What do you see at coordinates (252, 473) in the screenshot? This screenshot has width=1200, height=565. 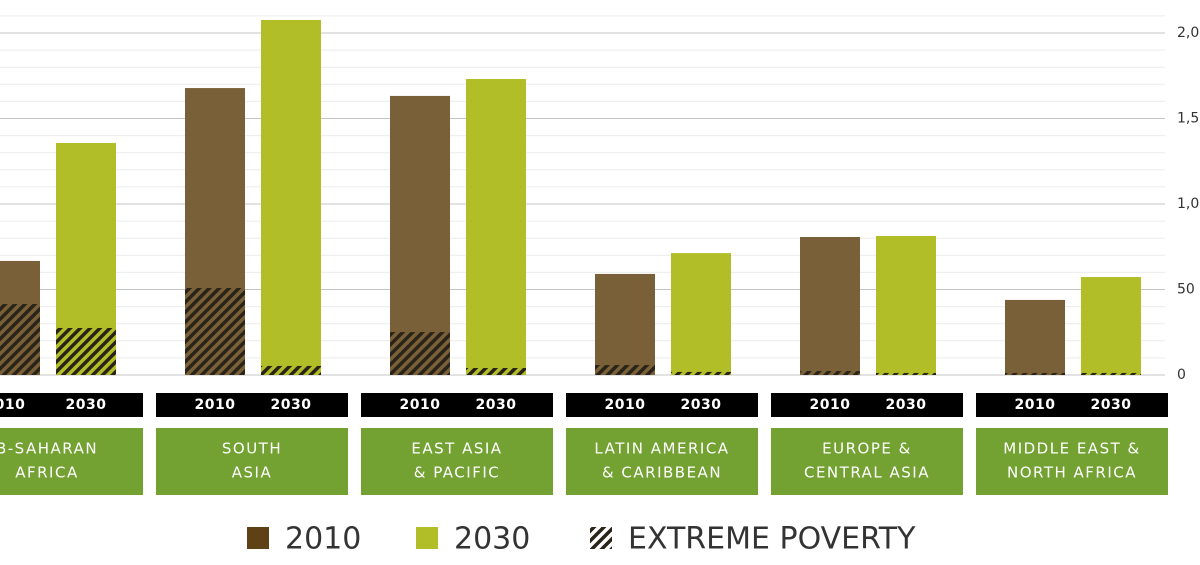 I see `x-tick-label: ASIA` at bounding box center [252, 473].